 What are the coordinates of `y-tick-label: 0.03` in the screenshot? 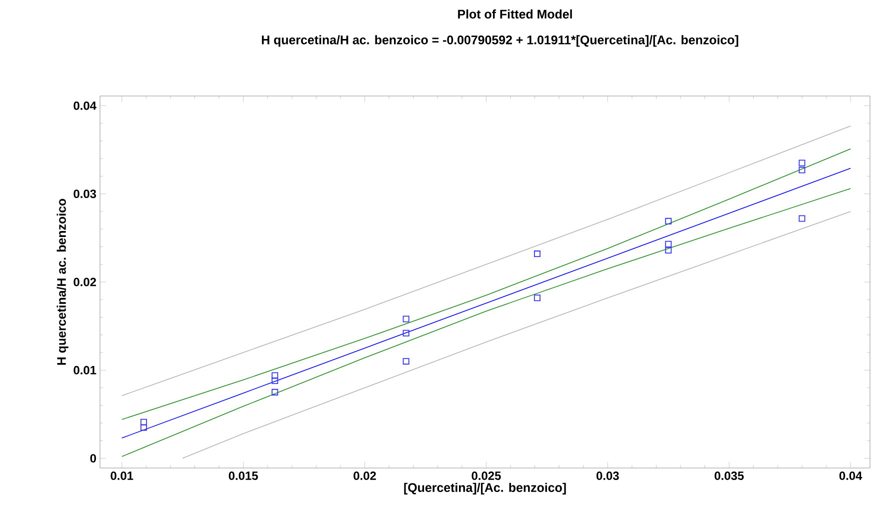 It's located at (85, 194).